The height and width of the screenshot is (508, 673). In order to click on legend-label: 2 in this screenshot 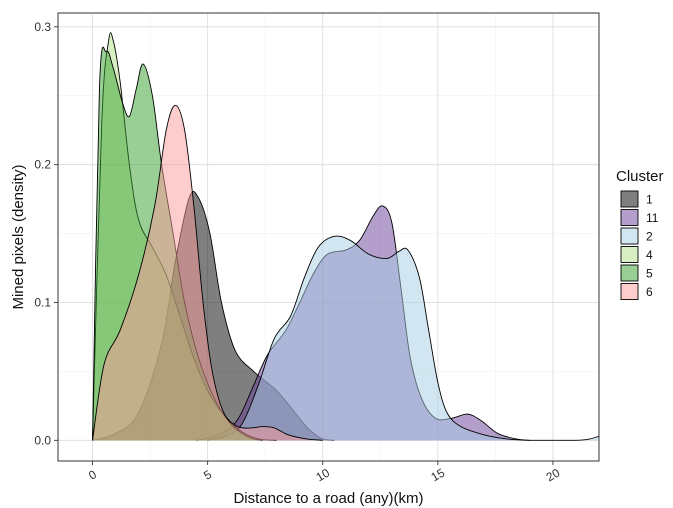, I will do `click(649, 237)`.